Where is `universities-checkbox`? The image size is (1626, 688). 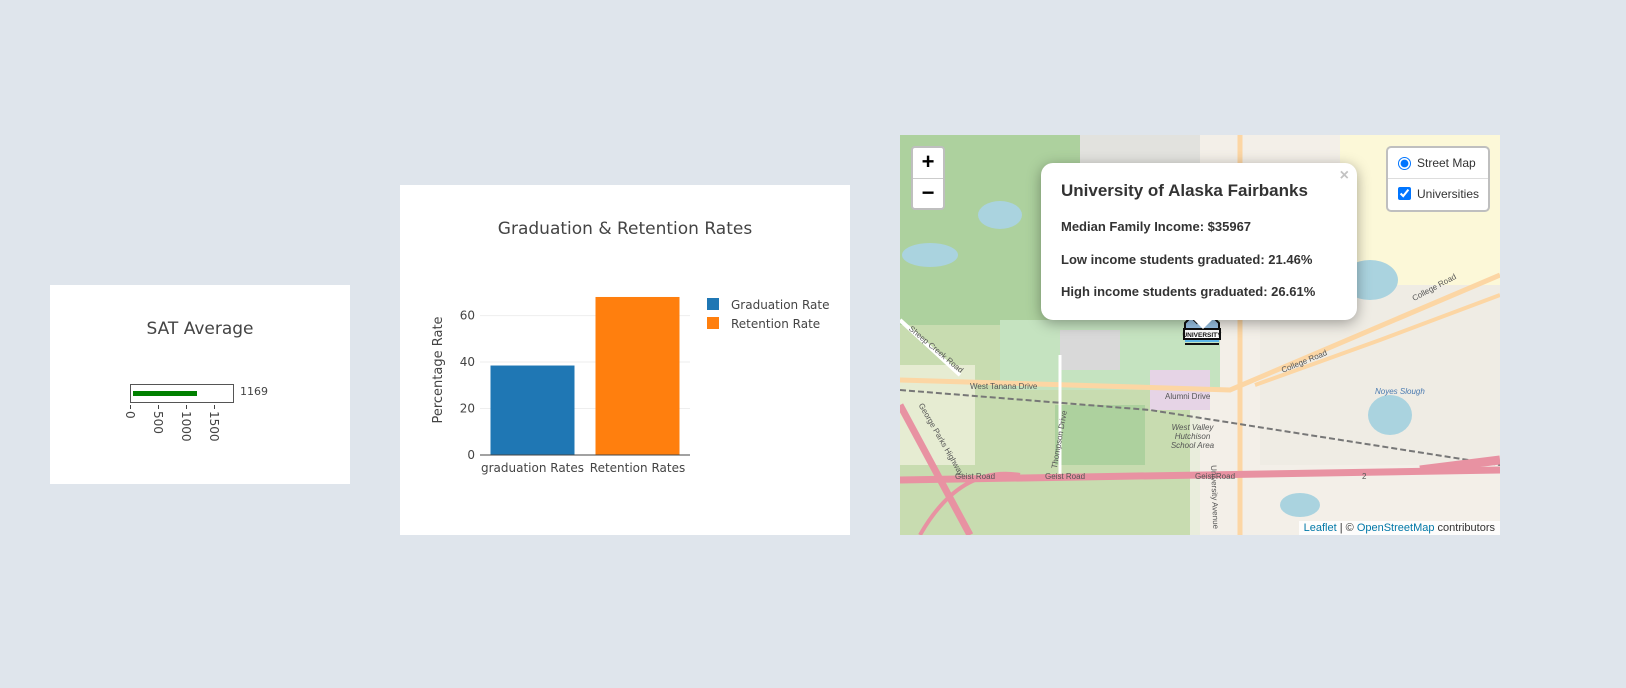
universities-checkbox is located at coordinates (1404, 193).